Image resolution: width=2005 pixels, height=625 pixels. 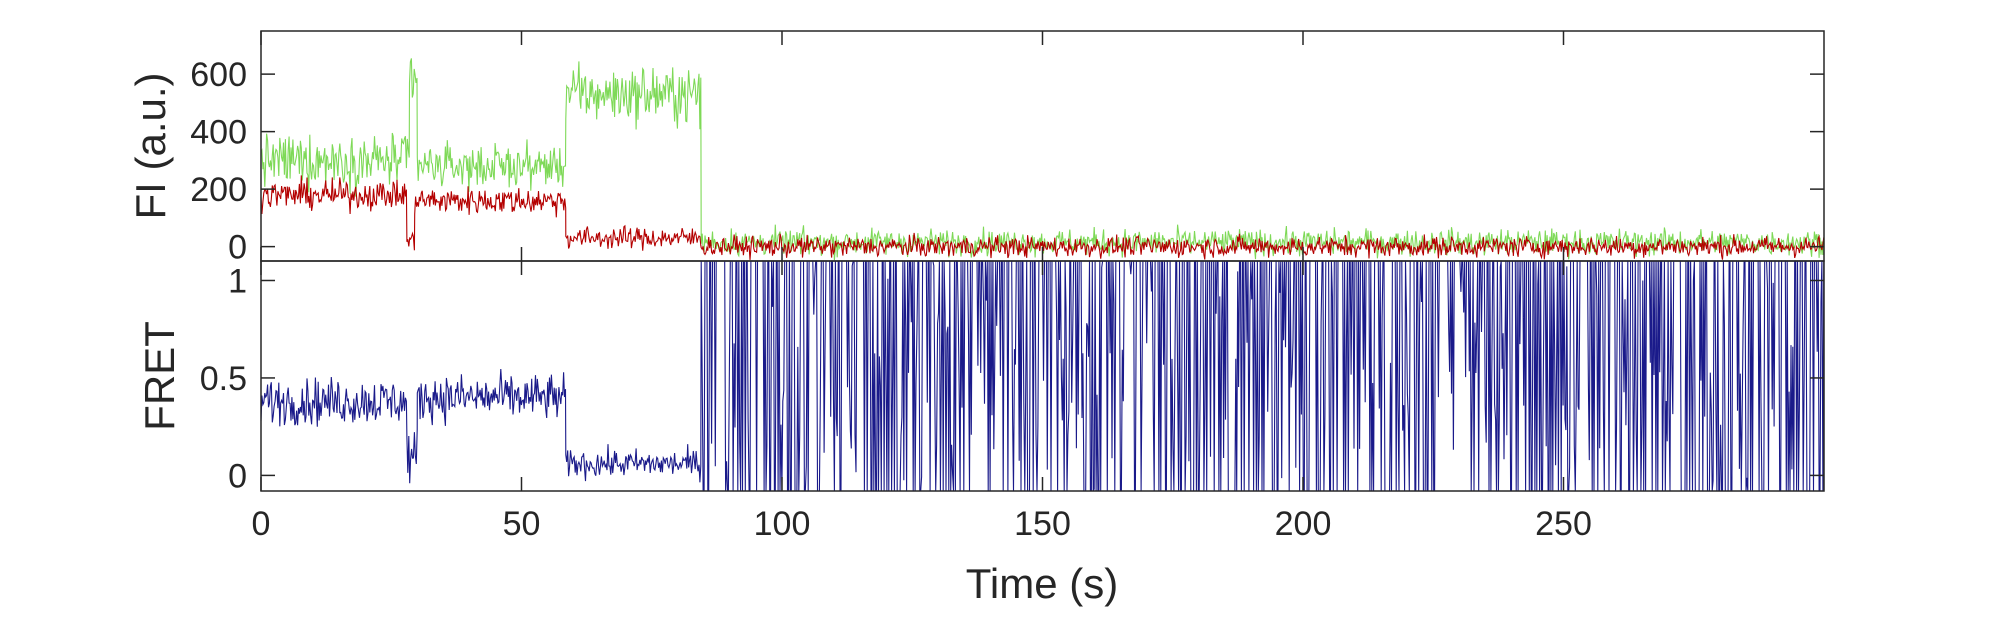 What do you see at coordinates (218, 190) in the screenshot?
I see `fluorescence-y-tick-label: 200` at bounding box center [218, 190].